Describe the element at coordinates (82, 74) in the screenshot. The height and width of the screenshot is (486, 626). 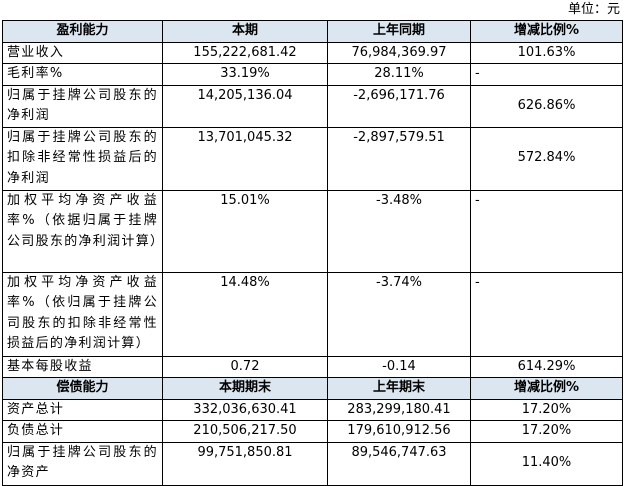
I see `row-label: 毛利率%` at that location.